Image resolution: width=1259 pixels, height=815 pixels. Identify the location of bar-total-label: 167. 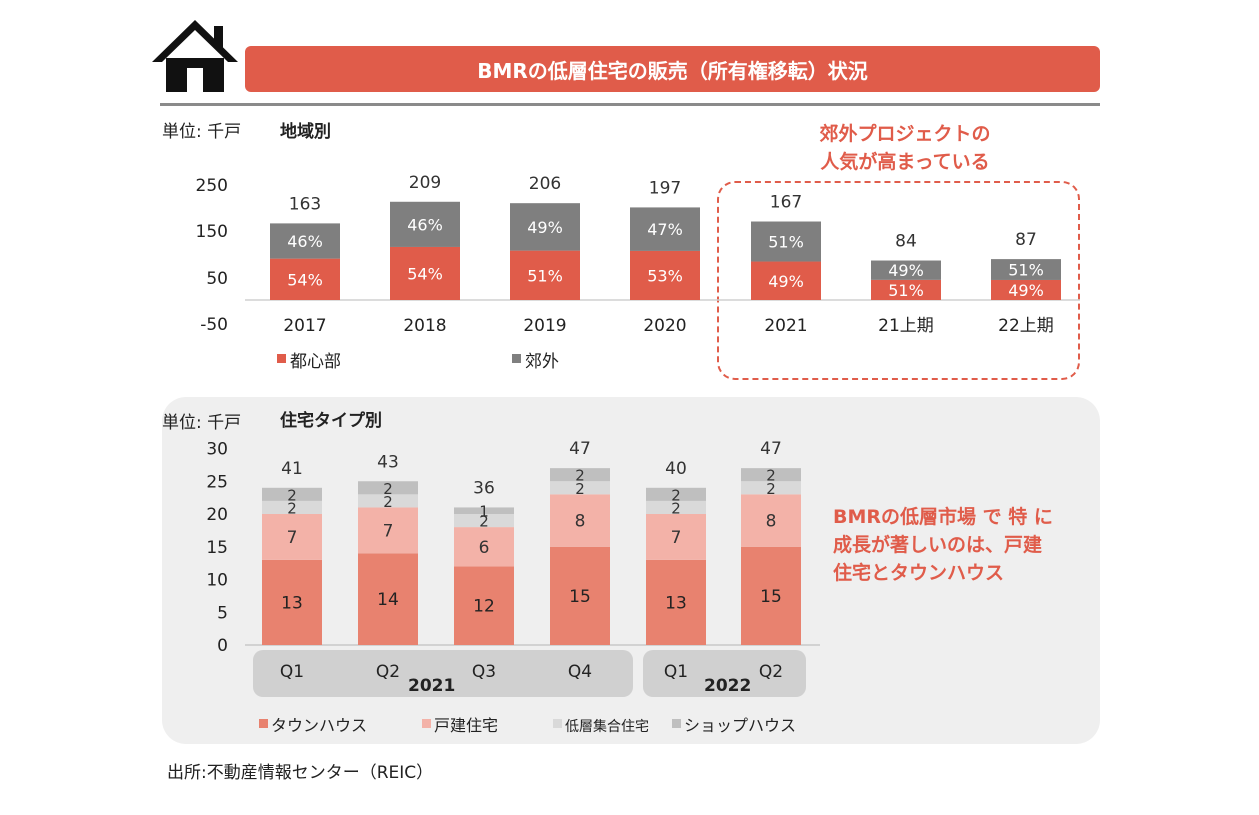
(786, 203).